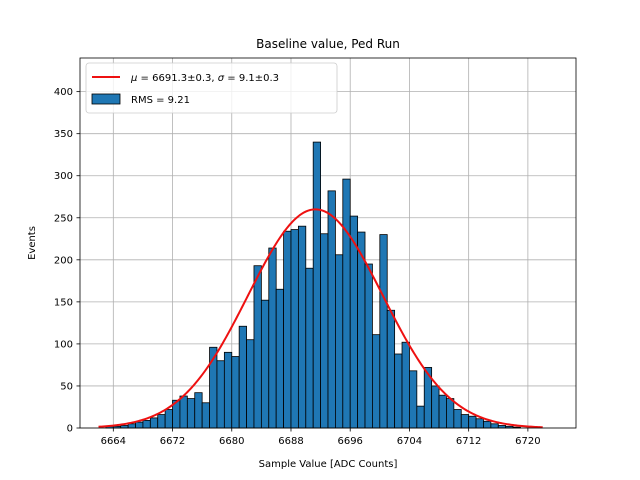  What do you see at coordinates (349, 441) in the screenshot?
I see `x-tick-label: 6696` at bounding box center [349, 441].